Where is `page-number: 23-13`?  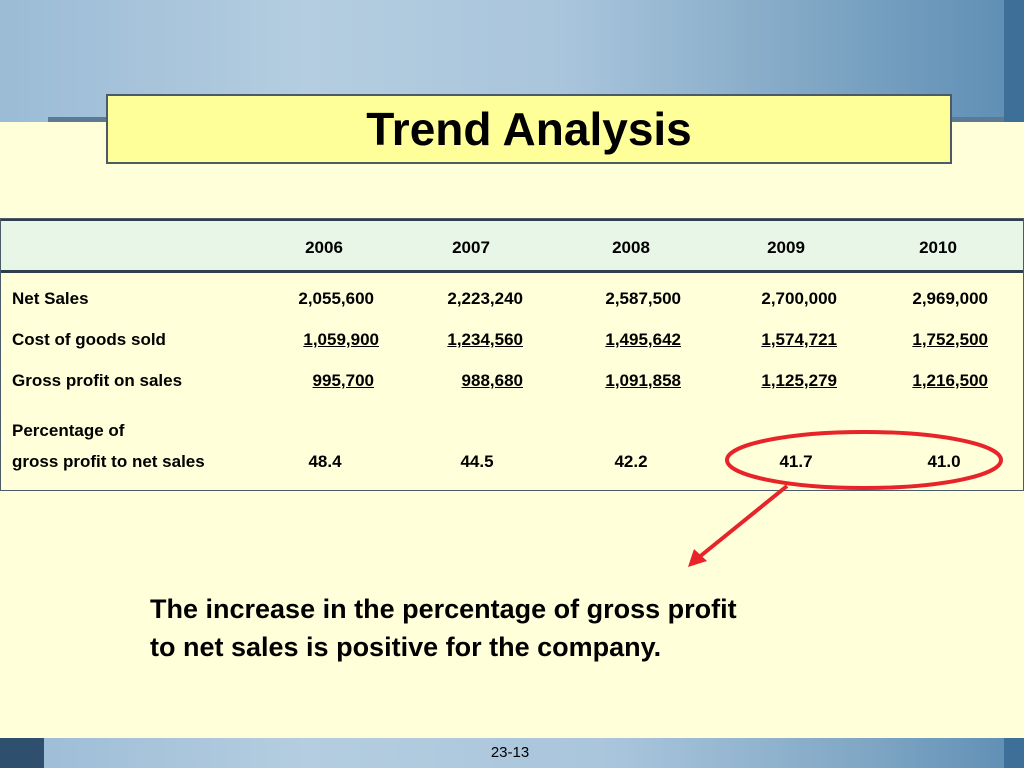 page-number: 23-13 is located at coordinates (510, 752).